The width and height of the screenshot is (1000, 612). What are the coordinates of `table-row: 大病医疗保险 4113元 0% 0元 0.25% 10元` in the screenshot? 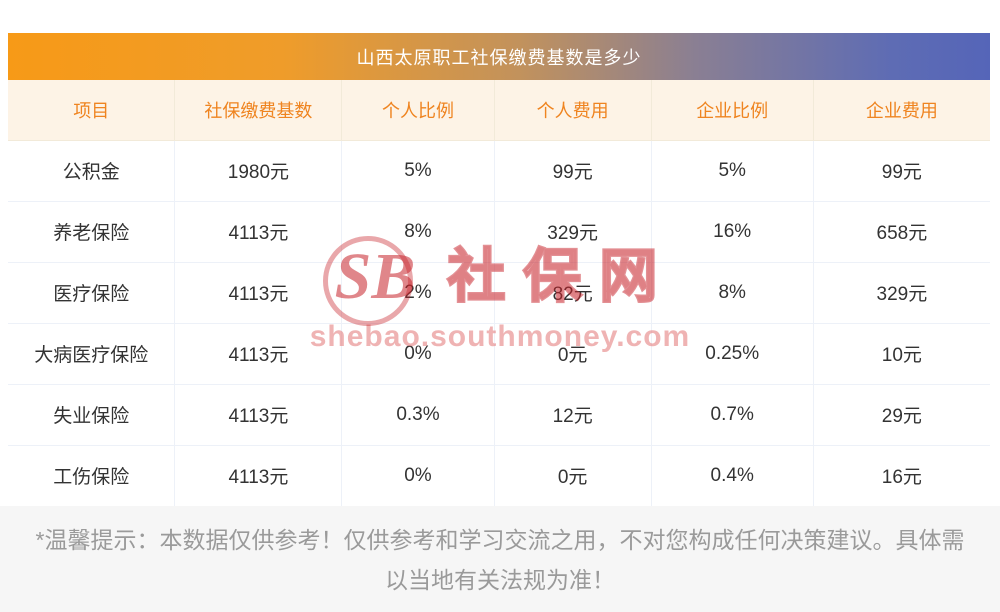 It's located at (499, 353).